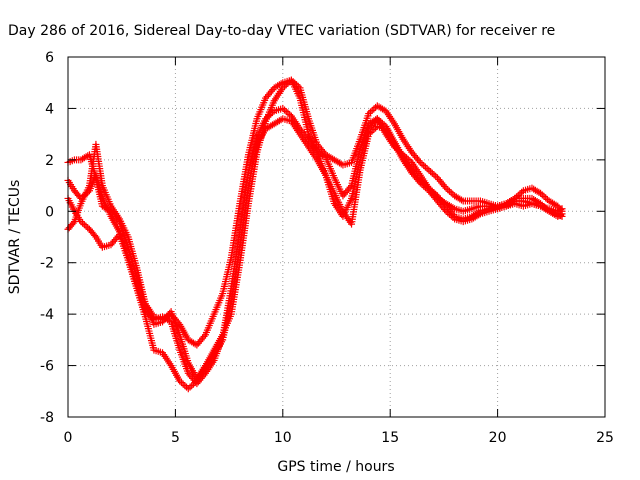  I want to click on y-axis-label: SDTVAR / TECUs, so click(15, 237).